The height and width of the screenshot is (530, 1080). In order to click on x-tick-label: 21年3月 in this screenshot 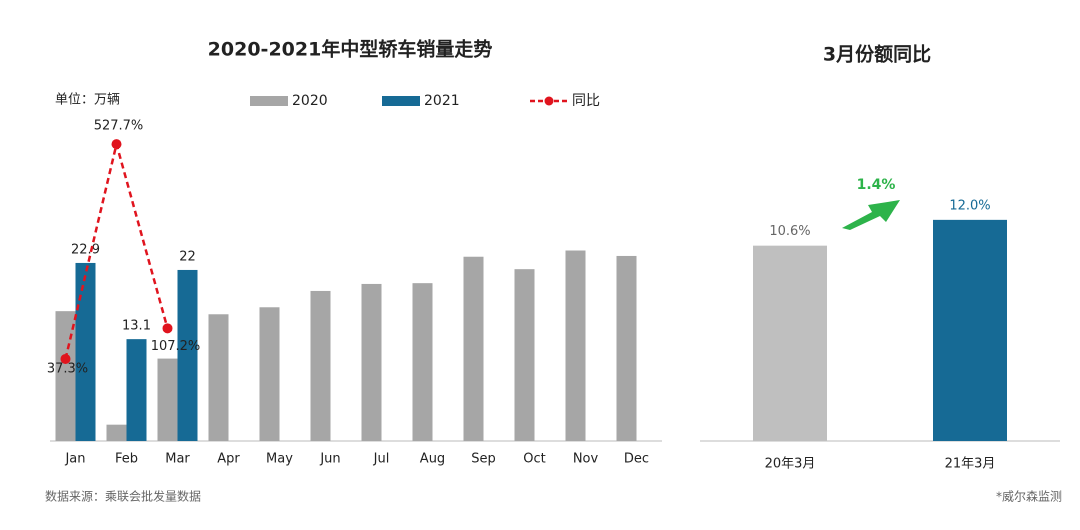, I will do `click(970, 464)`.